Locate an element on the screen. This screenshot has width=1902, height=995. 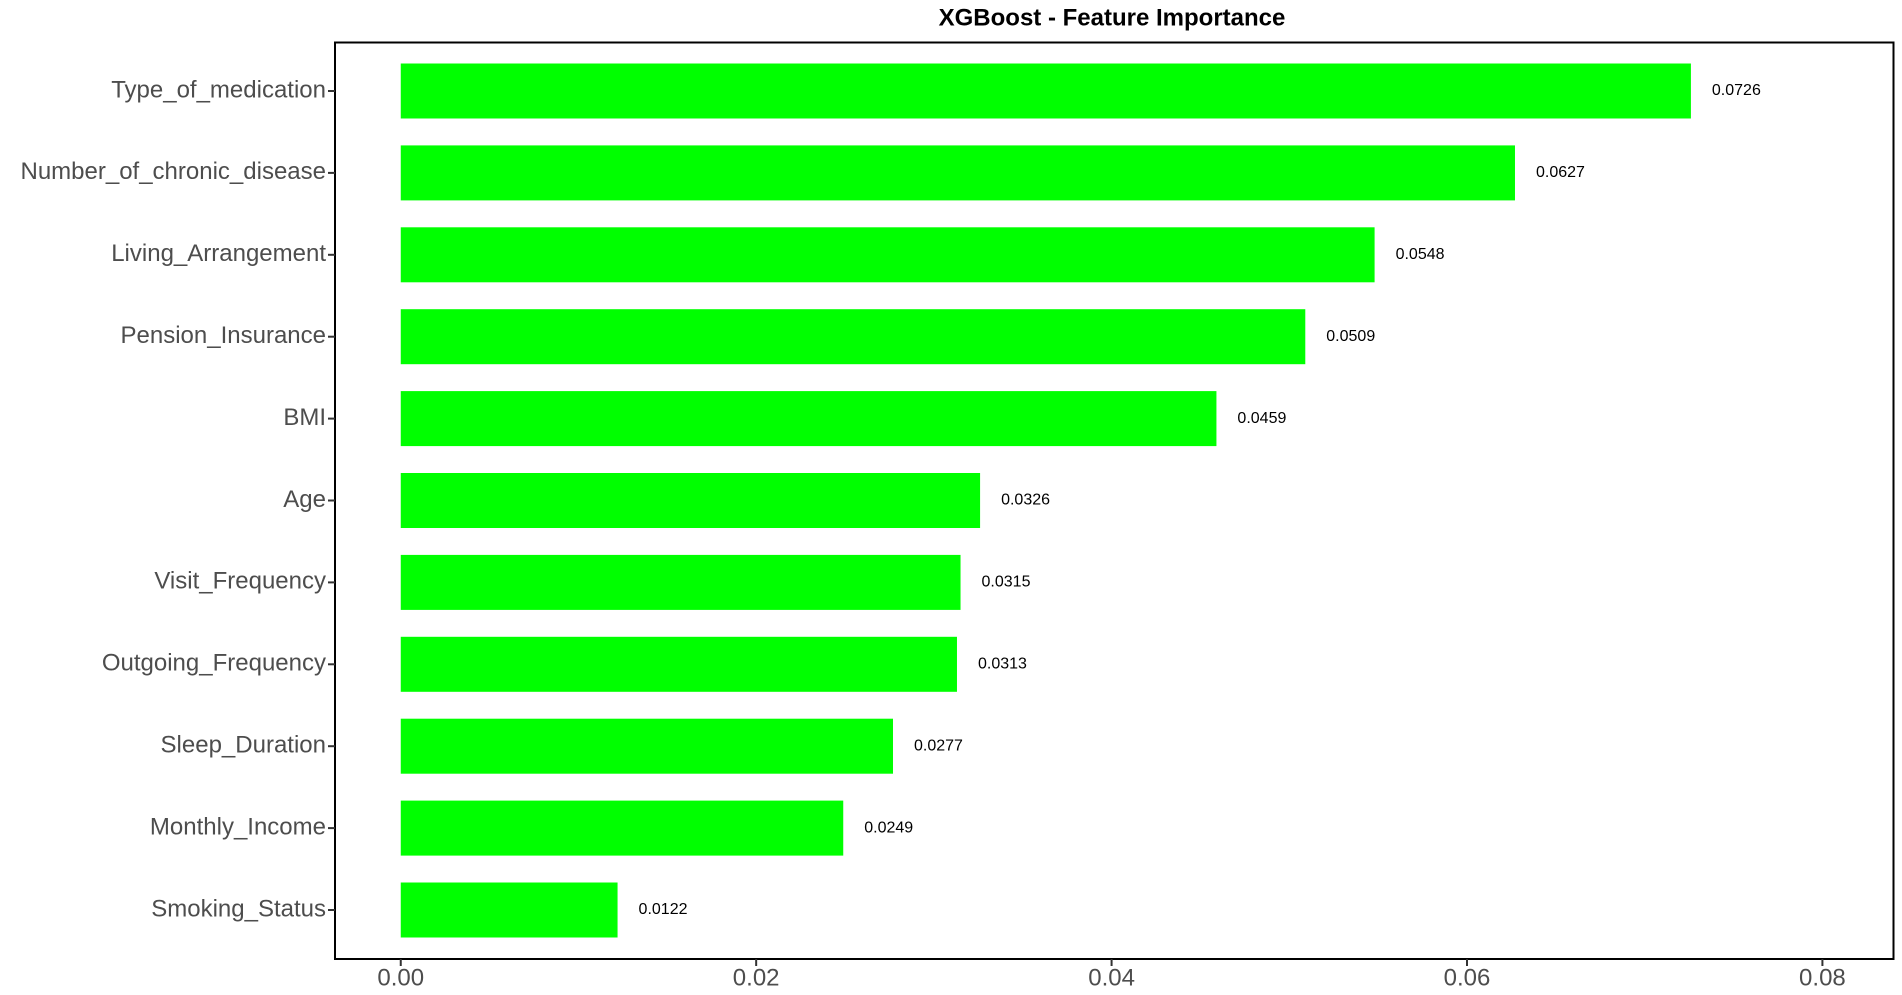
chart-title: XGBoost - Feature Importance is located at coordinates (1112, 17).